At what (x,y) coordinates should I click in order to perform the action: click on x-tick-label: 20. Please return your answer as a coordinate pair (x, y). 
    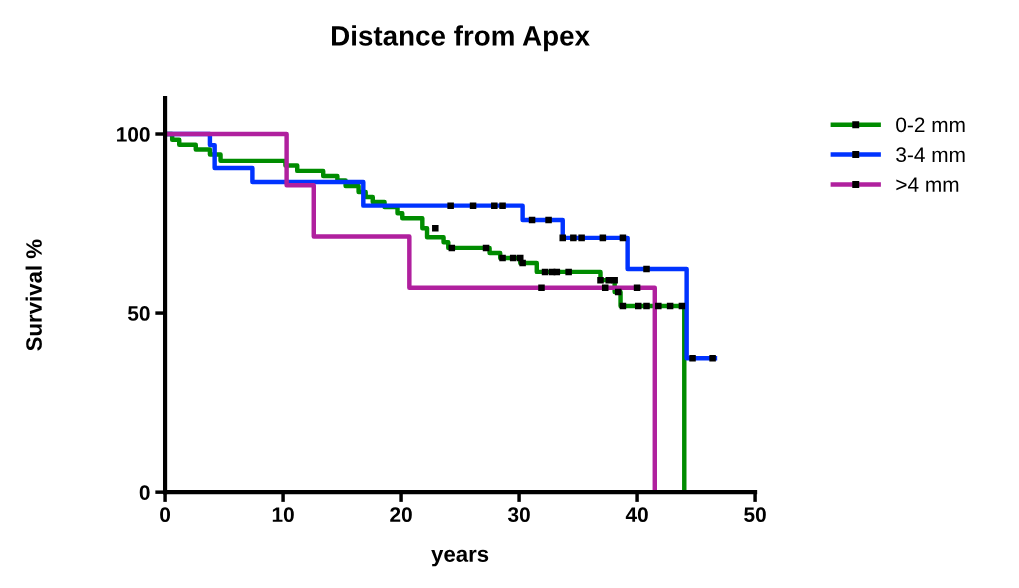
    Looking at the image, I should click on (401, 515).